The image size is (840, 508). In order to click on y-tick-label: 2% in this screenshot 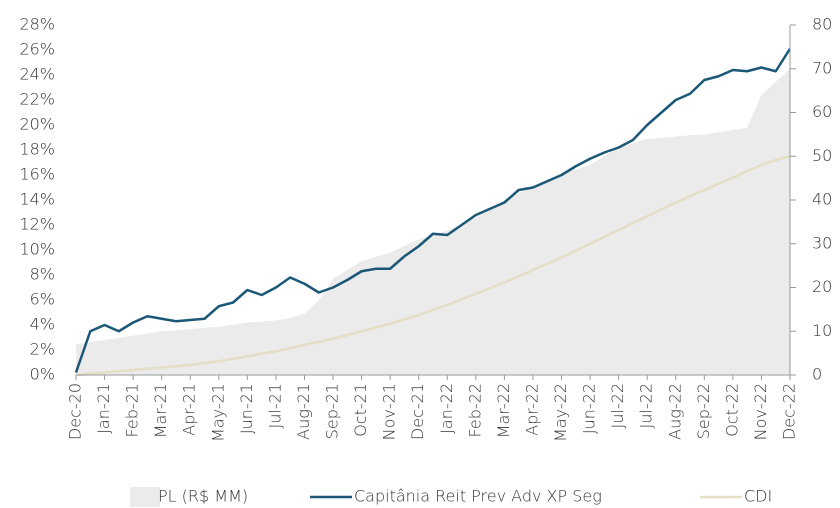, I will do `click(42, 349)`.